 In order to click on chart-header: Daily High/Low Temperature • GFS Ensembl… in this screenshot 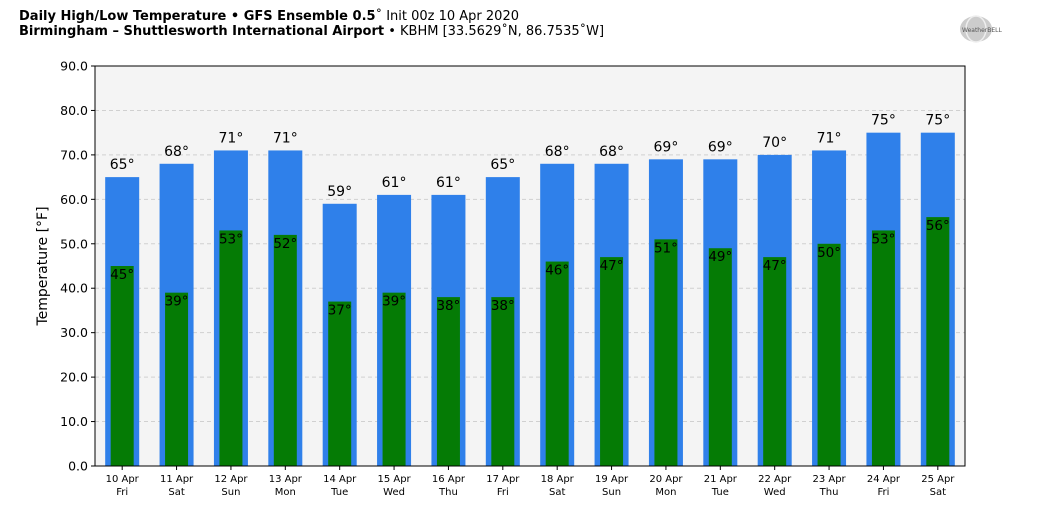, I will do `click(311, 24)`.